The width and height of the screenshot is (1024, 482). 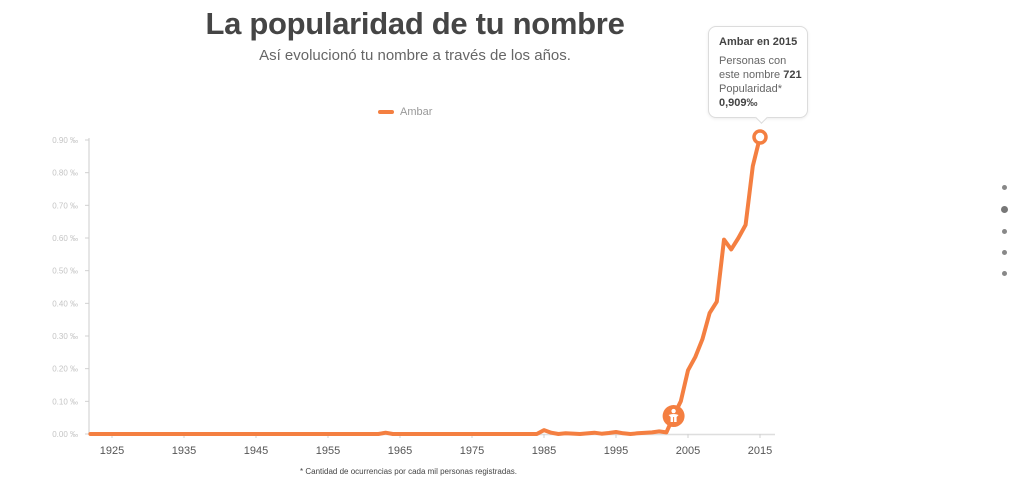 What do you see at coordinates (400, 451) in the screenshot?
I see `x-tick-label: 1965` at bounding box center [400, 451].